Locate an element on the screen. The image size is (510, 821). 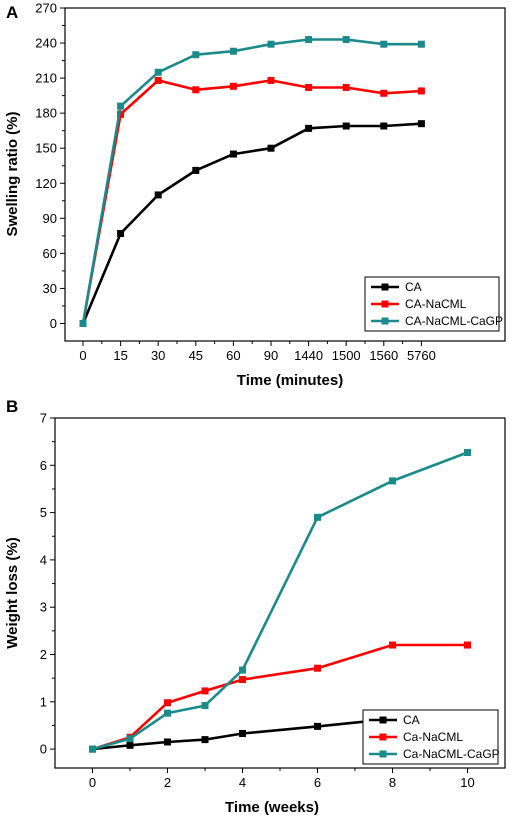
chart-a-y-tick-label: 240 is located at coordinates (46, 43).